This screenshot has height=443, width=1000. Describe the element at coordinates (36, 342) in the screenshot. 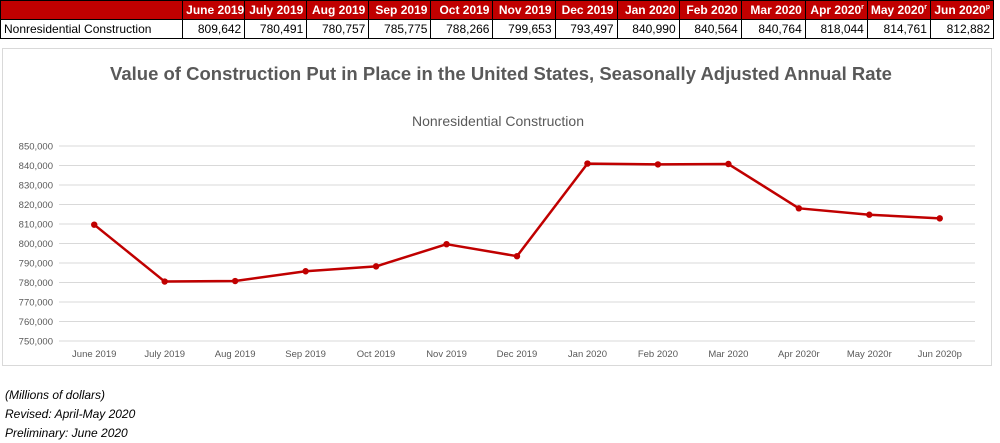

I see `y-tick-label: 750,000` at that location.